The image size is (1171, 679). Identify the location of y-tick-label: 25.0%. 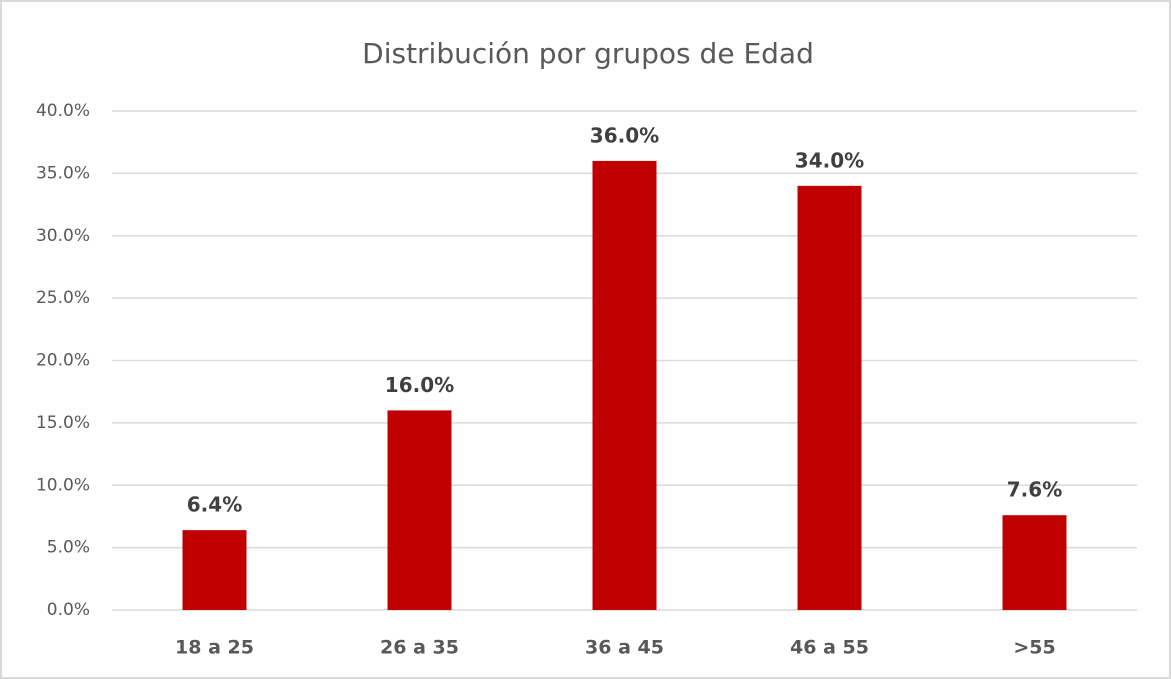
(63, 298).